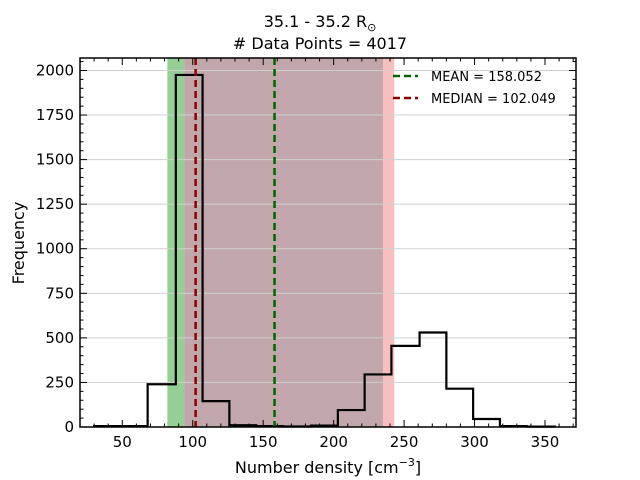  Describe the element at coordinates (320, 43) in the screenshot. I see `chart-title-line2: # Data Points = 4017` at that location.